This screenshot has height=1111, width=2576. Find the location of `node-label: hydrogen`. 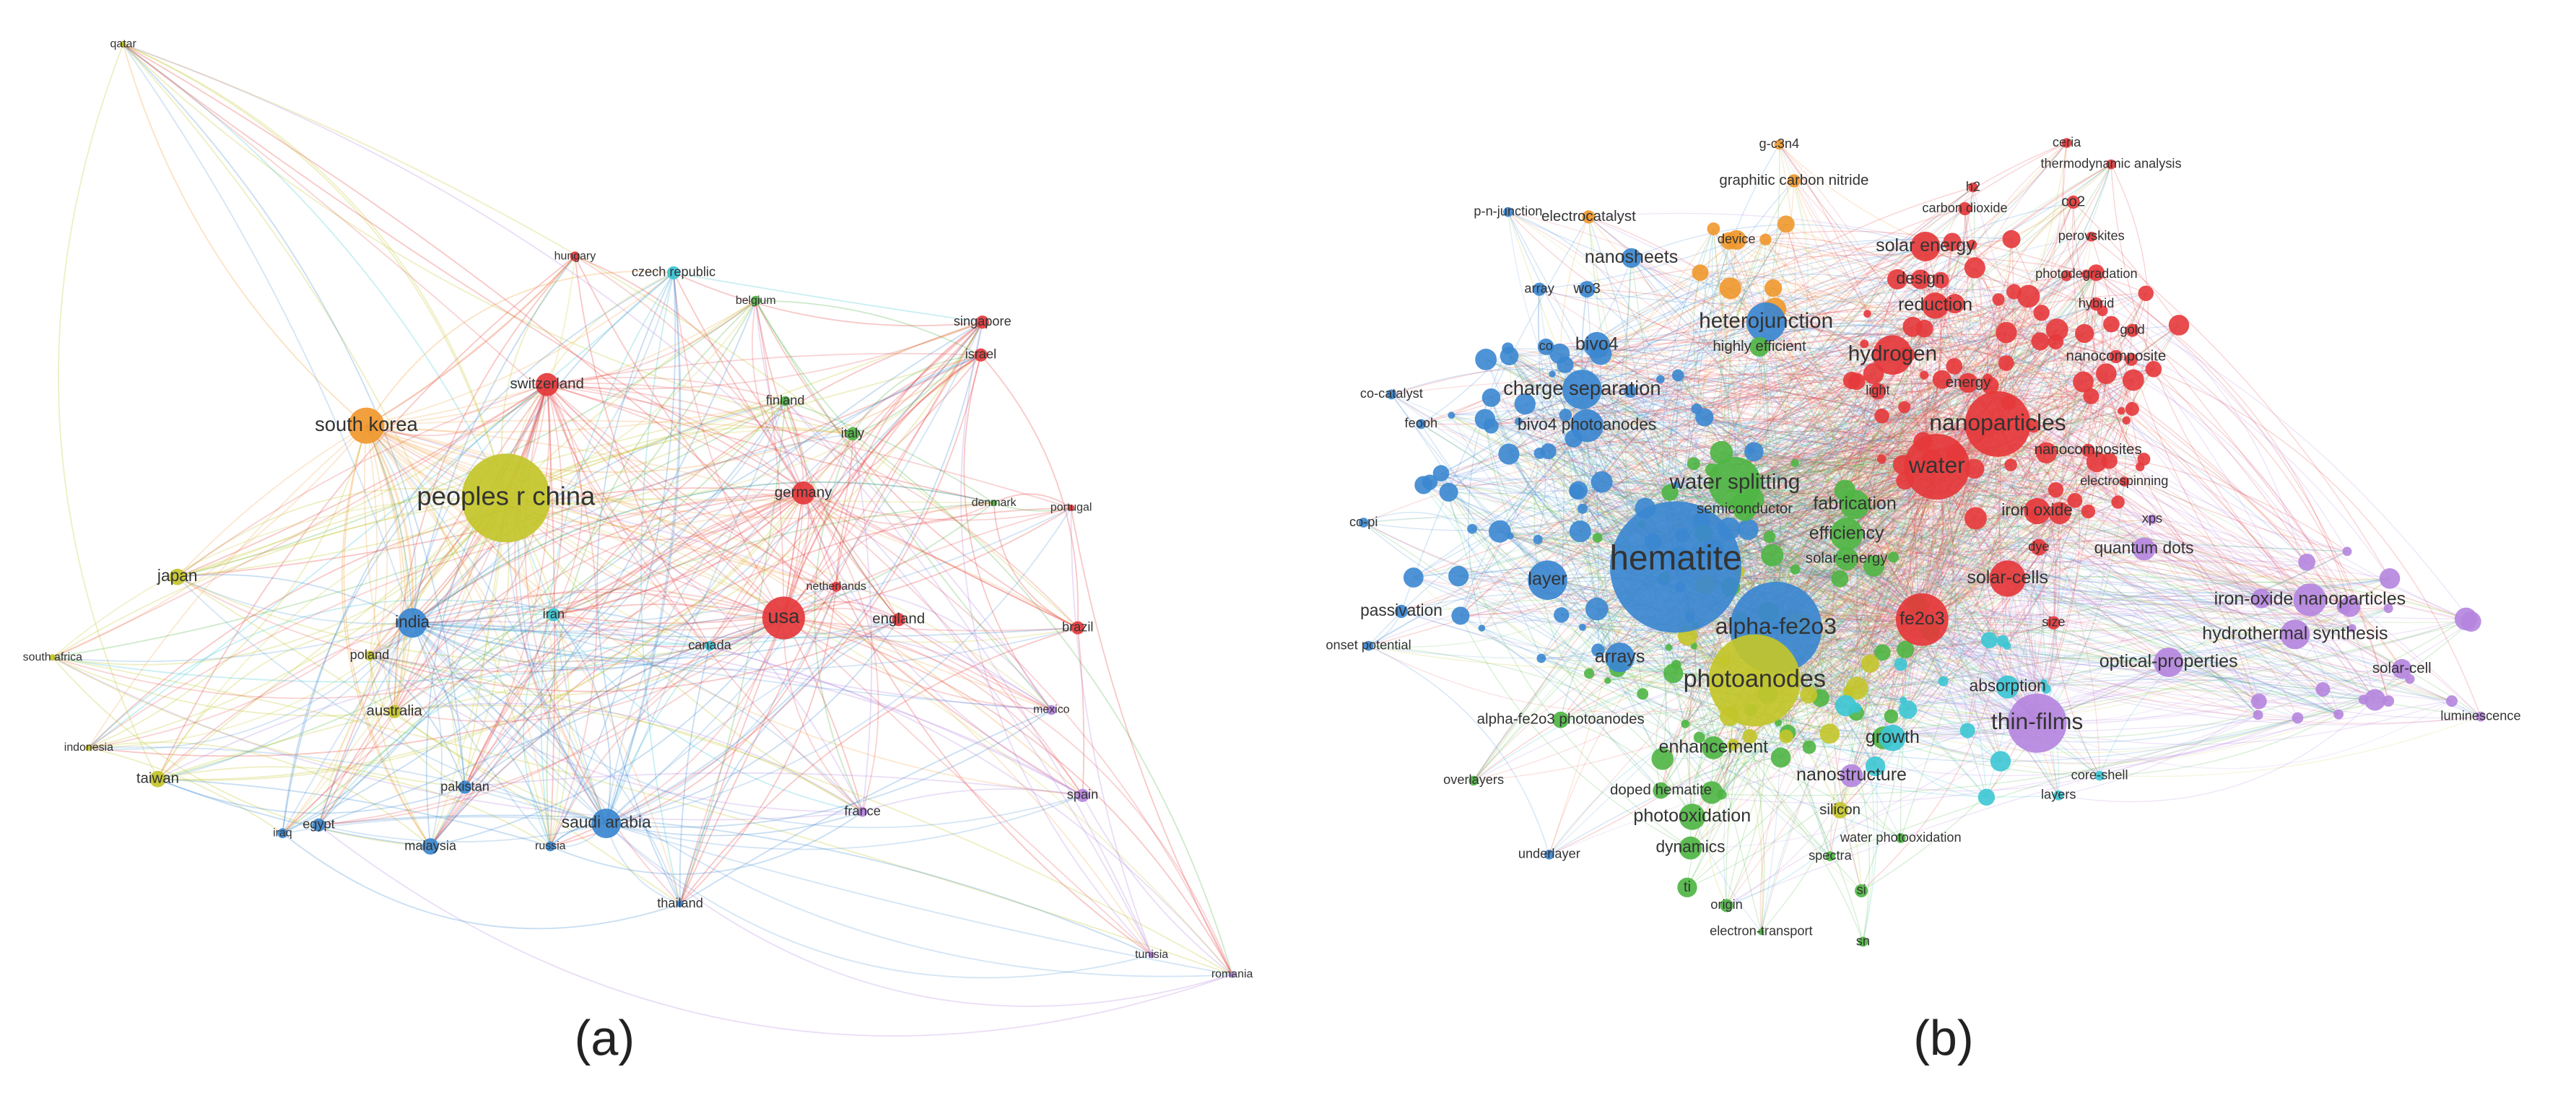

node-label: hydrogen is located at coordinates (1892, 354).